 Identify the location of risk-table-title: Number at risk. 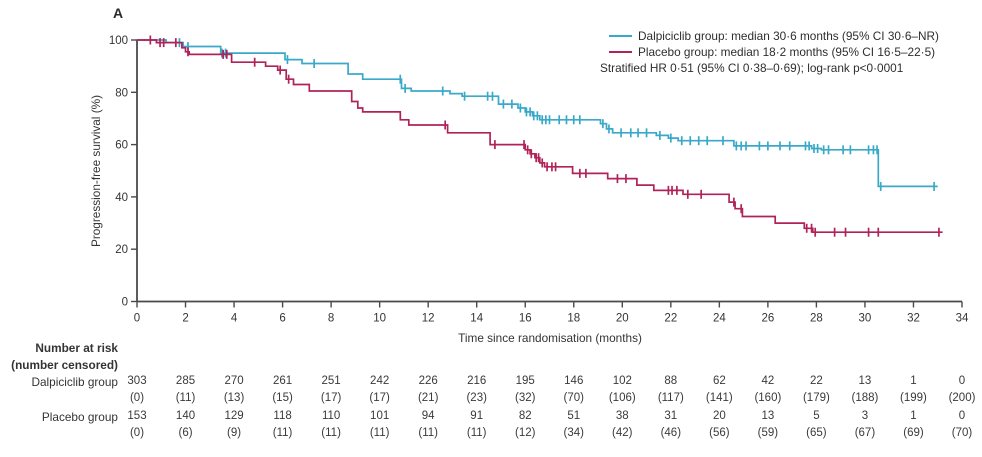
(76, 348).